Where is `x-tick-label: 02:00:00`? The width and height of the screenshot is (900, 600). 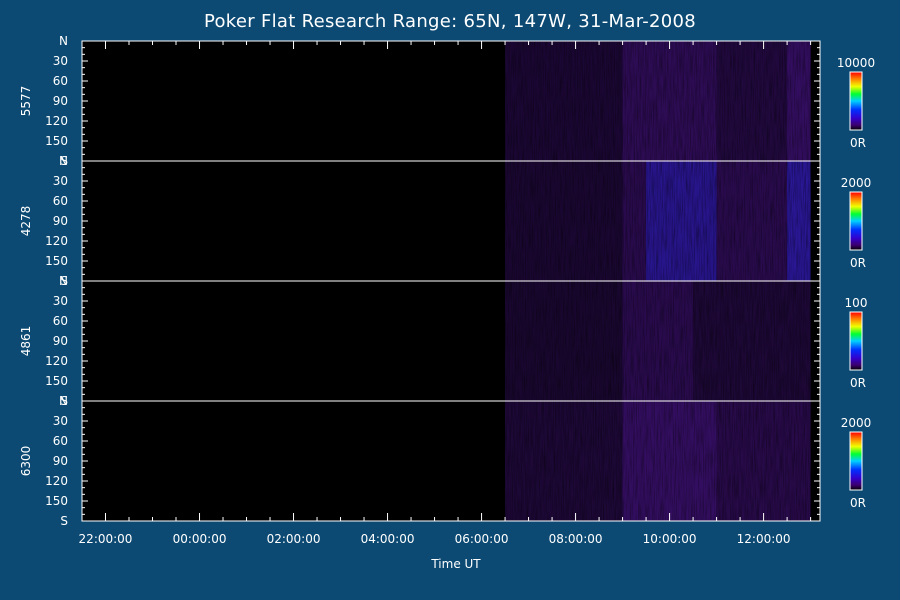
x-tick-label: 02:00:00 is located at coordinates (294, 539).